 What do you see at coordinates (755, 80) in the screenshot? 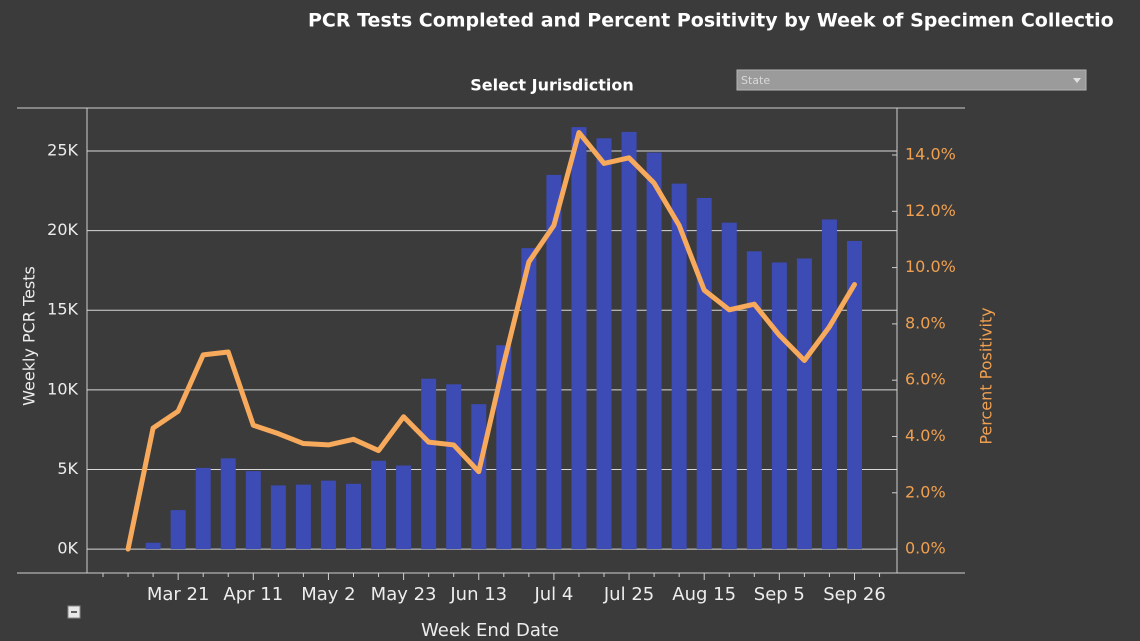
I see `dropdown-value: State` at bounding box center [755, 80].